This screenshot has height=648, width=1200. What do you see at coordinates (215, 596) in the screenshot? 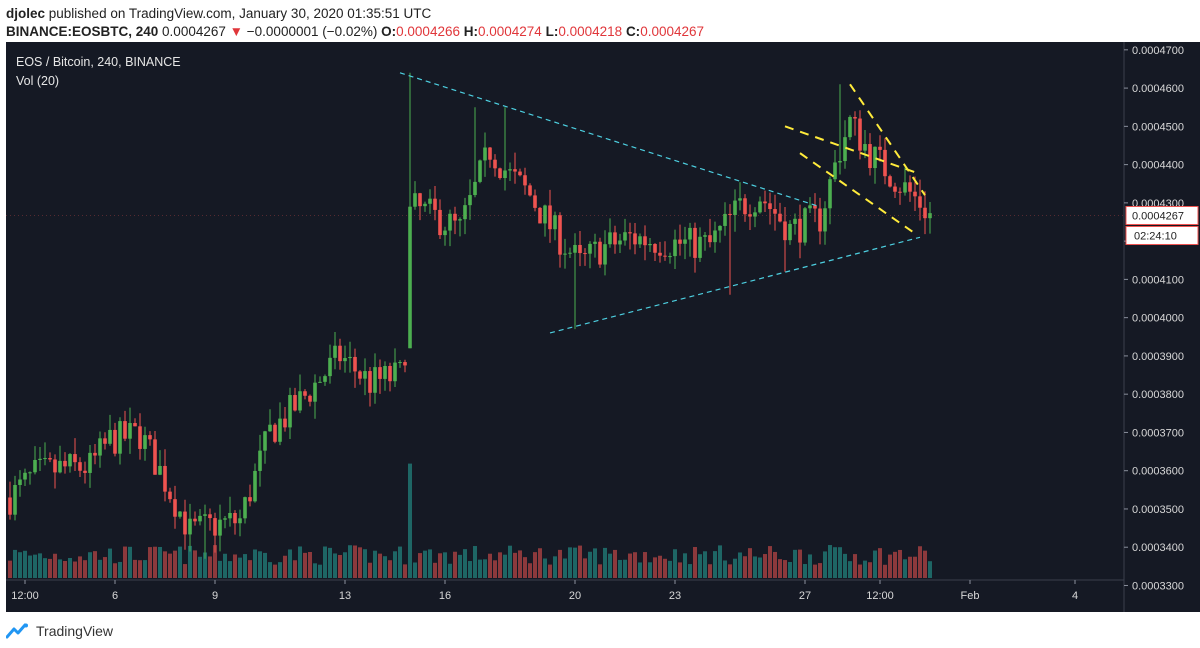
I see `time-tick-label: 9` at bounding box center [215, 596].